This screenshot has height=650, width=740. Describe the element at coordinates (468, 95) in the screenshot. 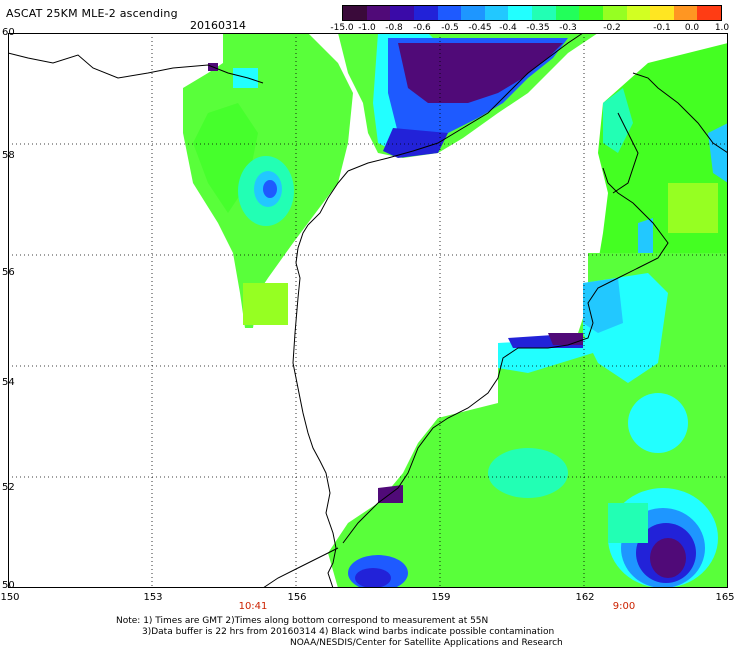

I see `swath-north` at that location.